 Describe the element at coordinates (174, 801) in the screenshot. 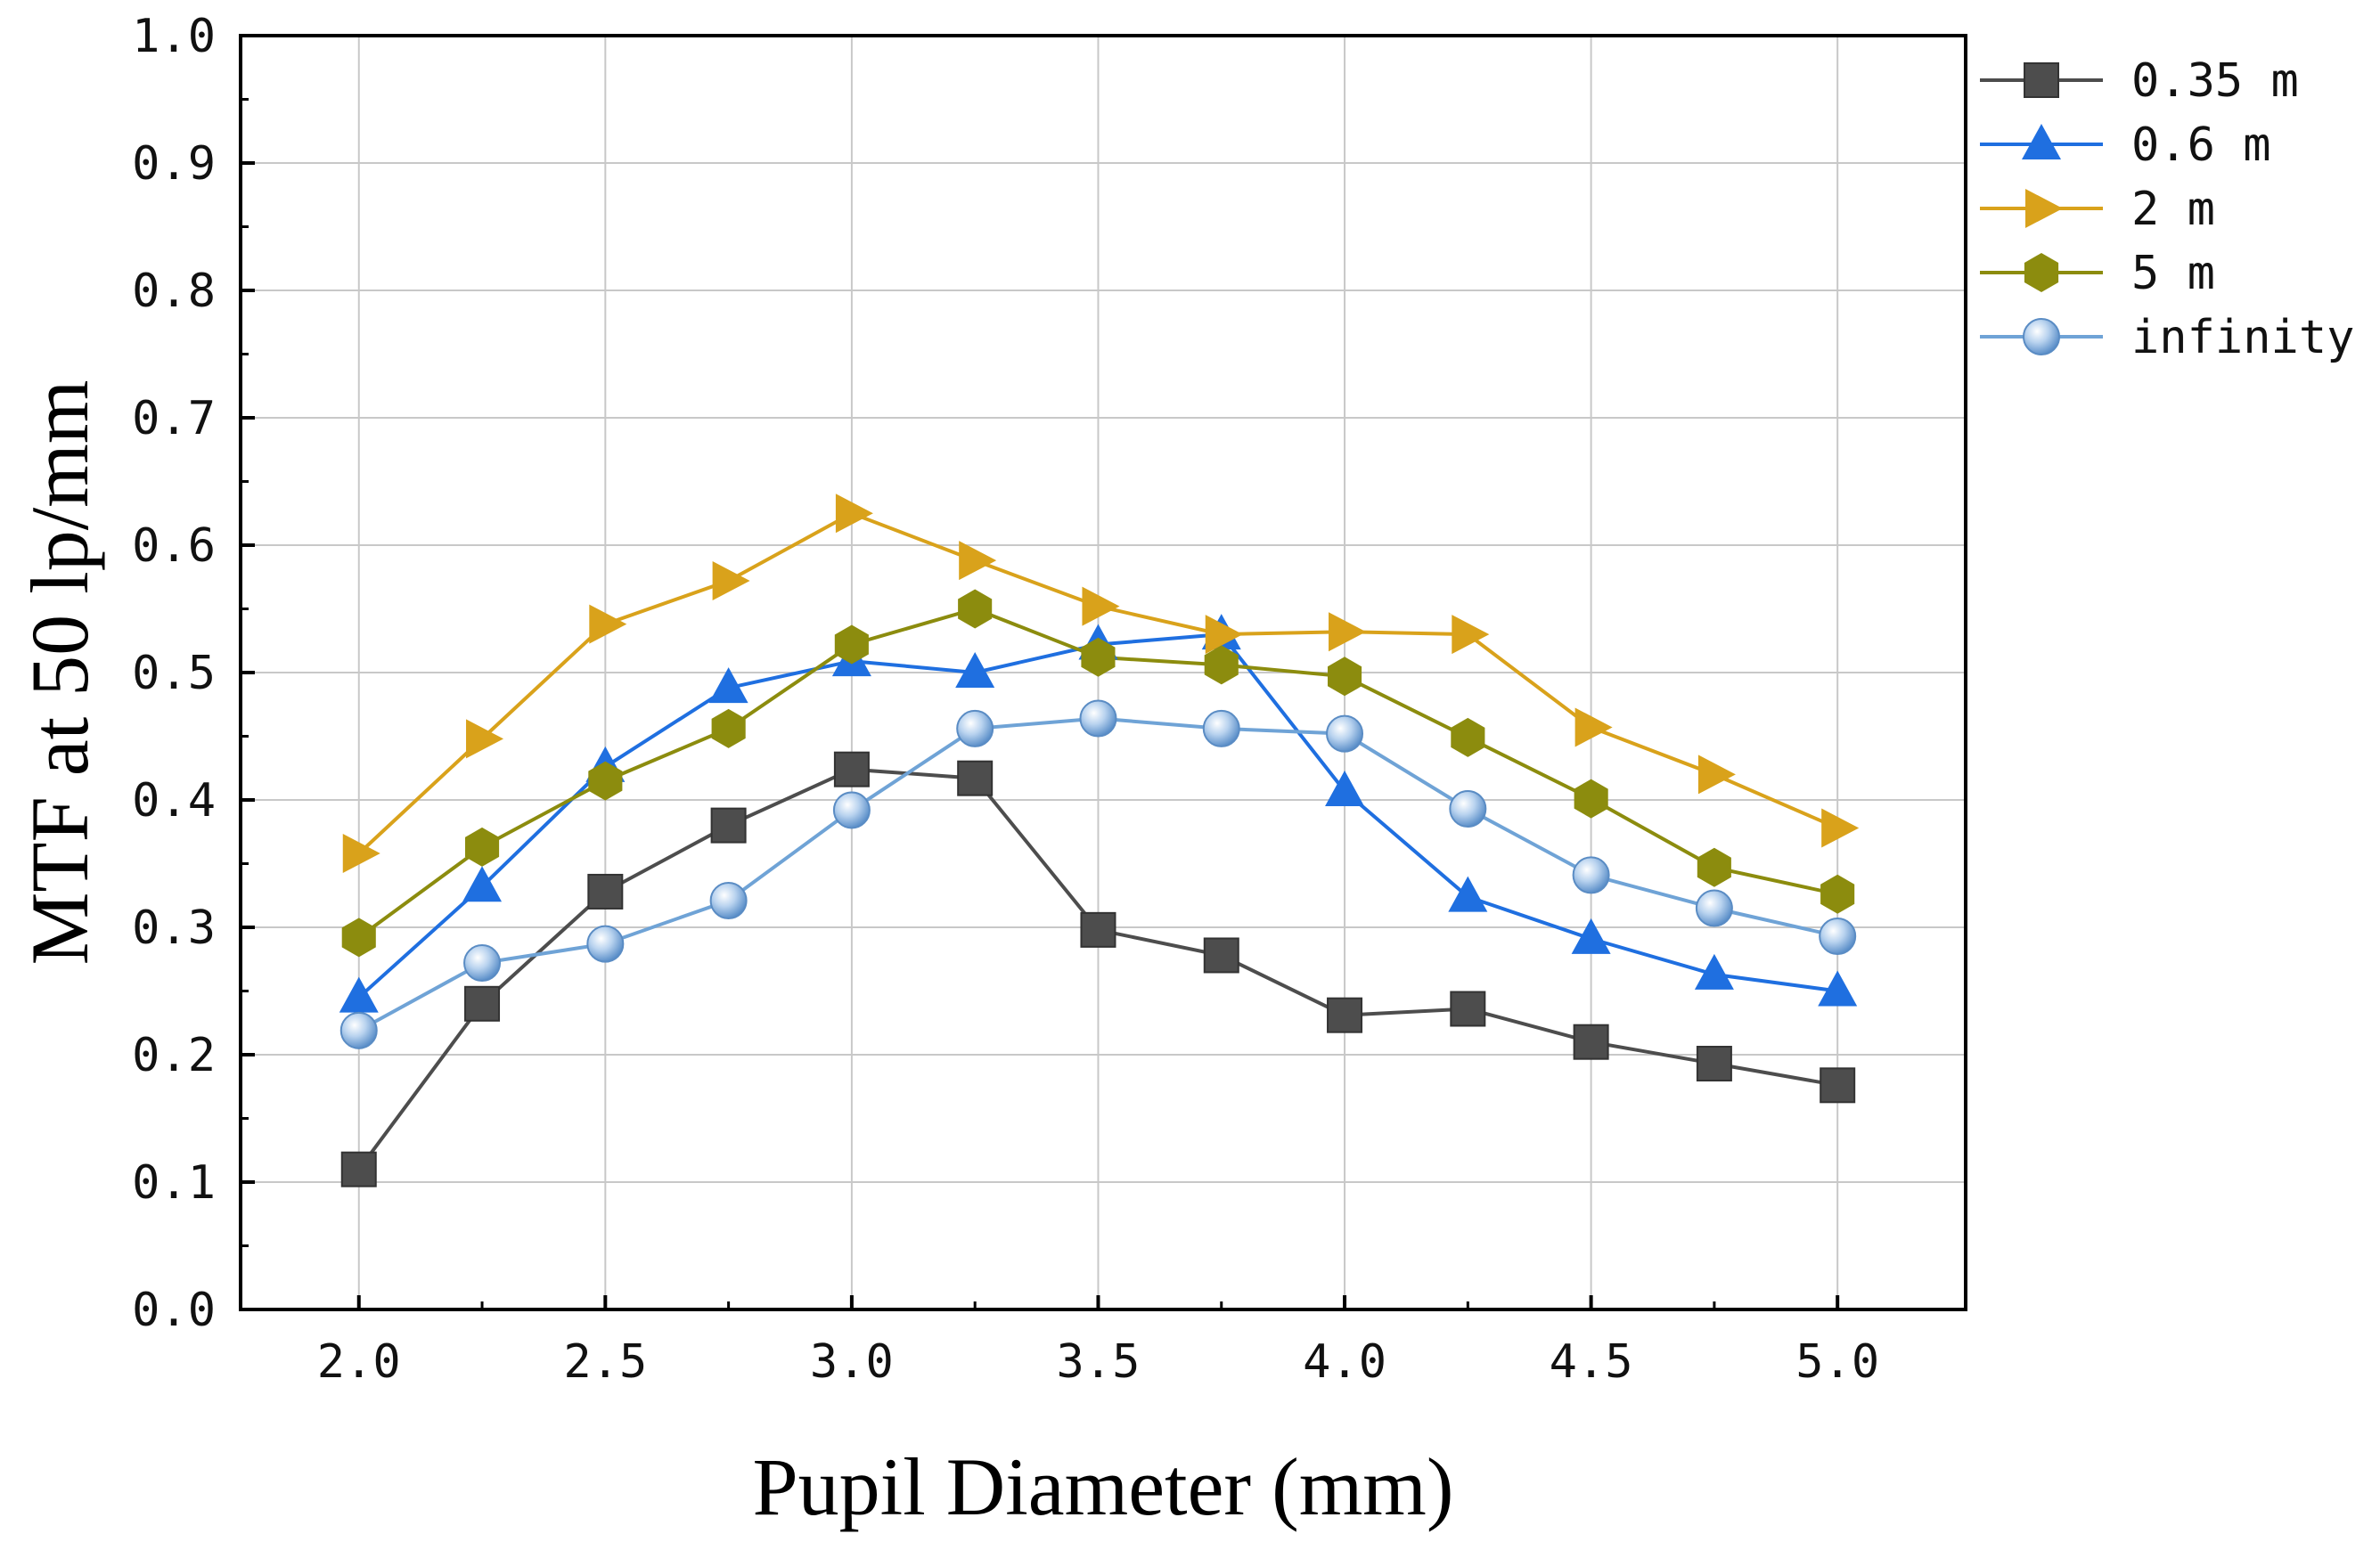

I see `y-tick-label: 0.4` at that location.